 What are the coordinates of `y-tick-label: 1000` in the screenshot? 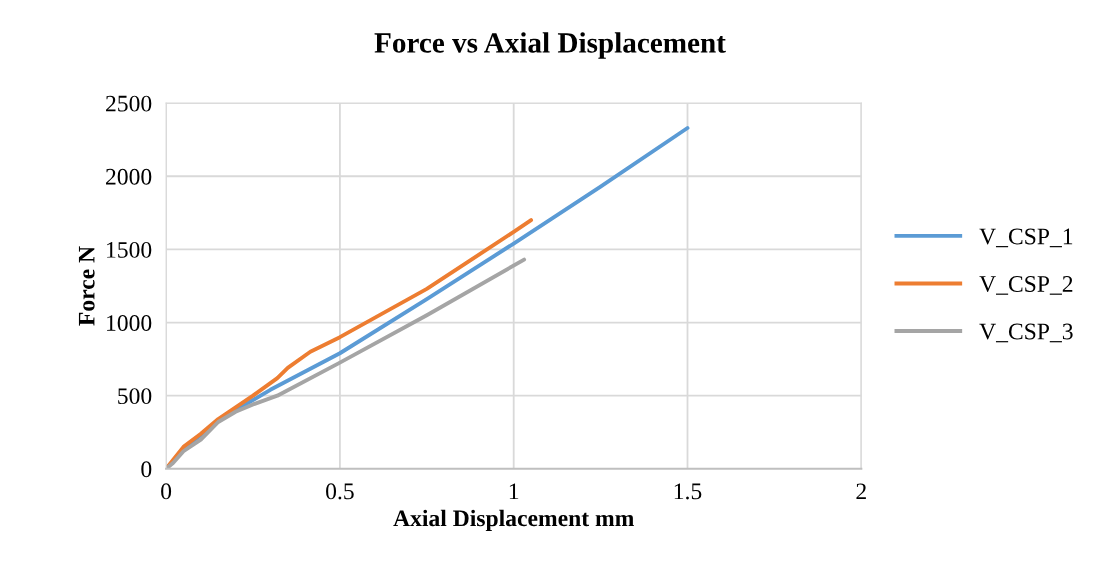 It's located at (129, 323).